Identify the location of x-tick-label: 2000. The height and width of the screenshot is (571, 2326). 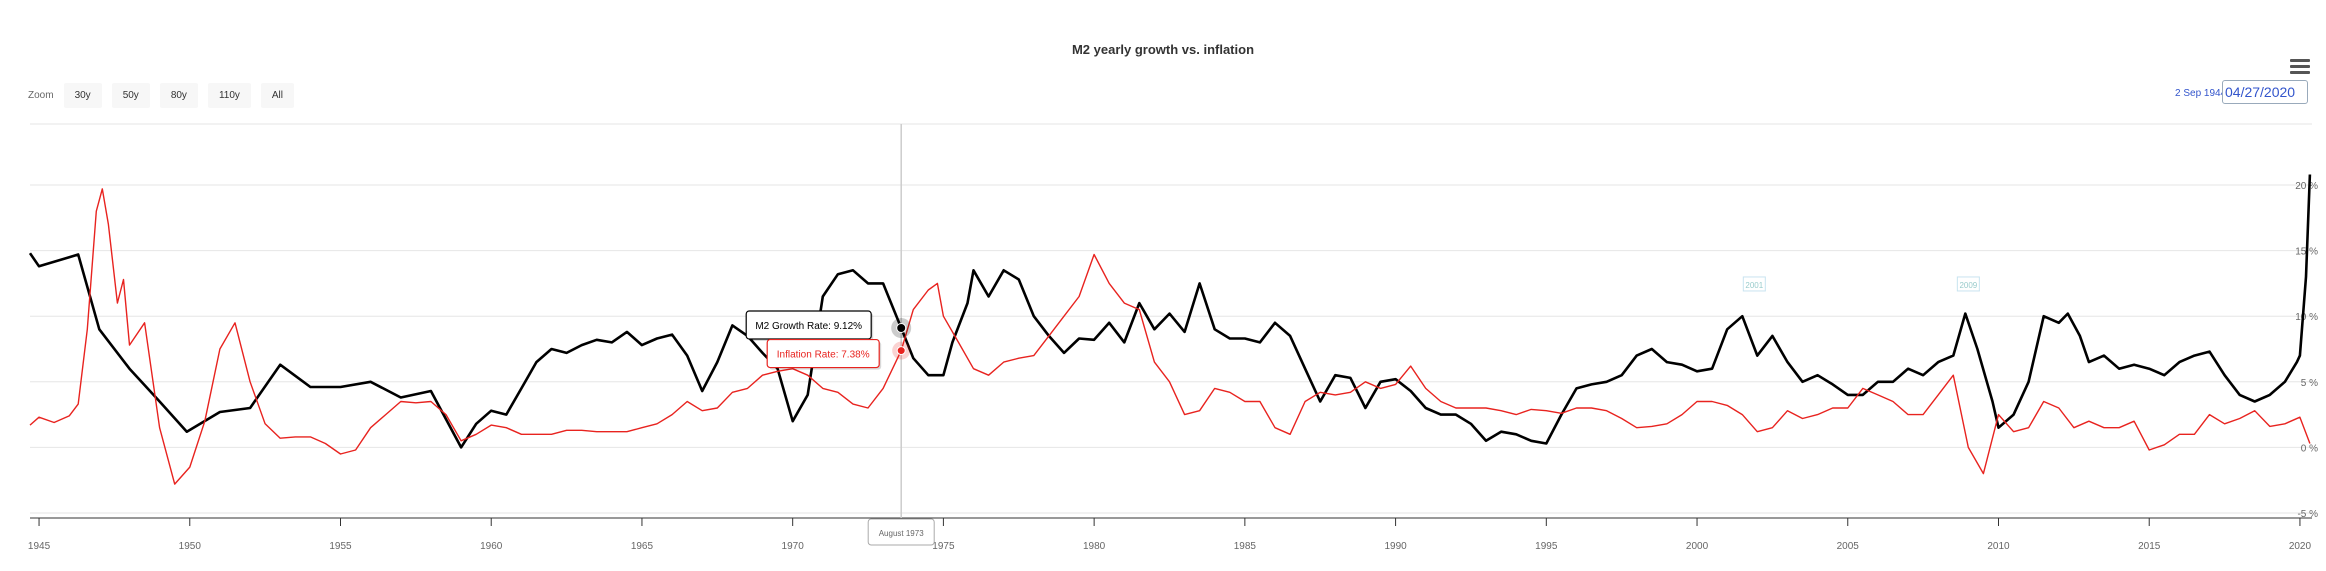
(1697, 546).